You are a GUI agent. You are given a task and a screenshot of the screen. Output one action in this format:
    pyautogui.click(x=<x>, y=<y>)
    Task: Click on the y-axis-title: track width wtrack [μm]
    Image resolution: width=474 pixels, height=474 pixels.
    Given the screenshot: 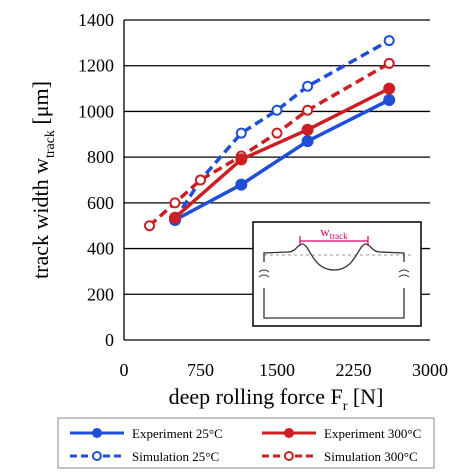 What is the action you would take?
    pyautogui.click(x=43, y=180)
    